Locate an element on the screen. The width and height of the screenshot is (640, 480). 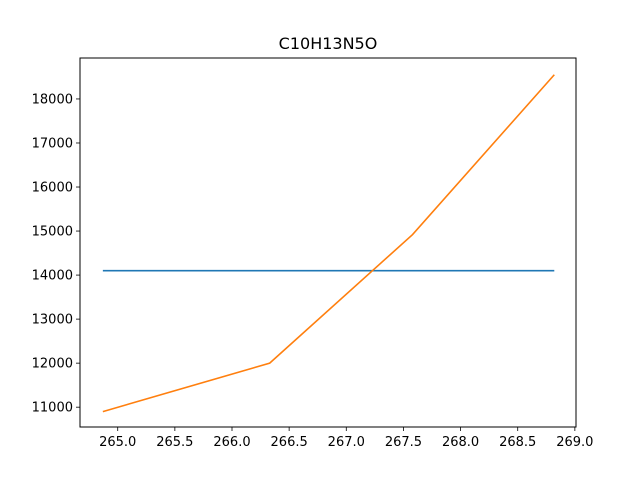
x-tick-label: 266.5 is located at coordinates (289, 442).